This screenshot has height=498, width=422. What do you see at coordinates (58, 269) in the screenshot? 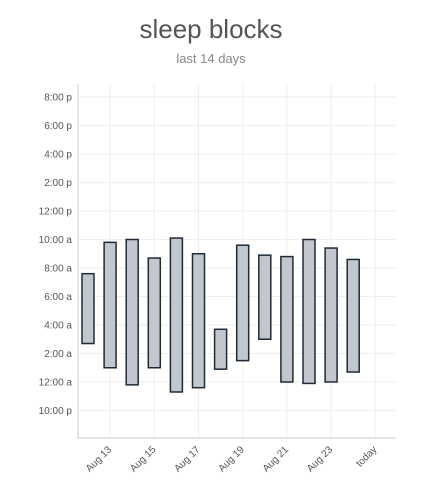
I see `y-tick-label: 8:00 a` at bounding box center [58, 269].